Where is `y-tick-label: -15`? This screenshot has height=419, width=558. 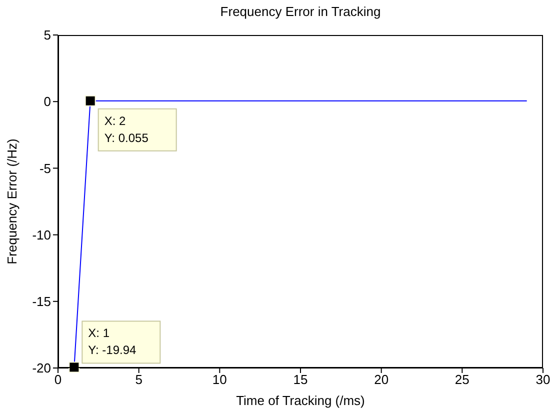
y-tick-label: -15 is located at coordinates (41, 302).